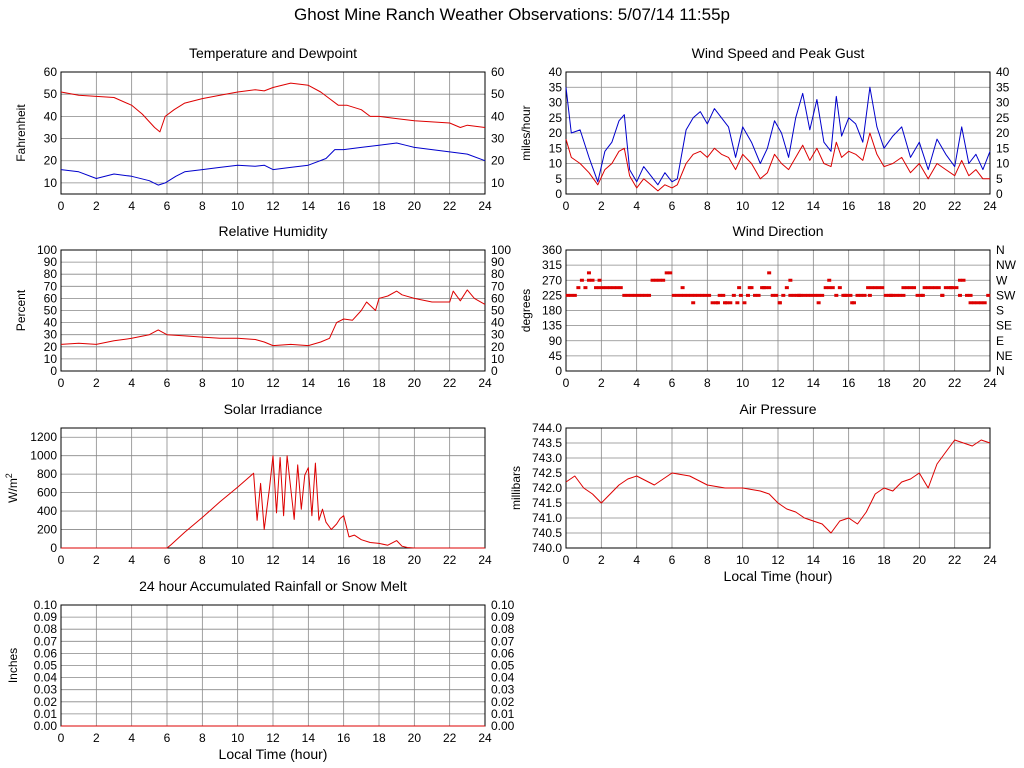 The height and width of the screenshot is (768, 1024). Describe the element at coordinates (273, 53) in the screenshot. I see `chart-title: Temperature and Dewpoint` at that location.